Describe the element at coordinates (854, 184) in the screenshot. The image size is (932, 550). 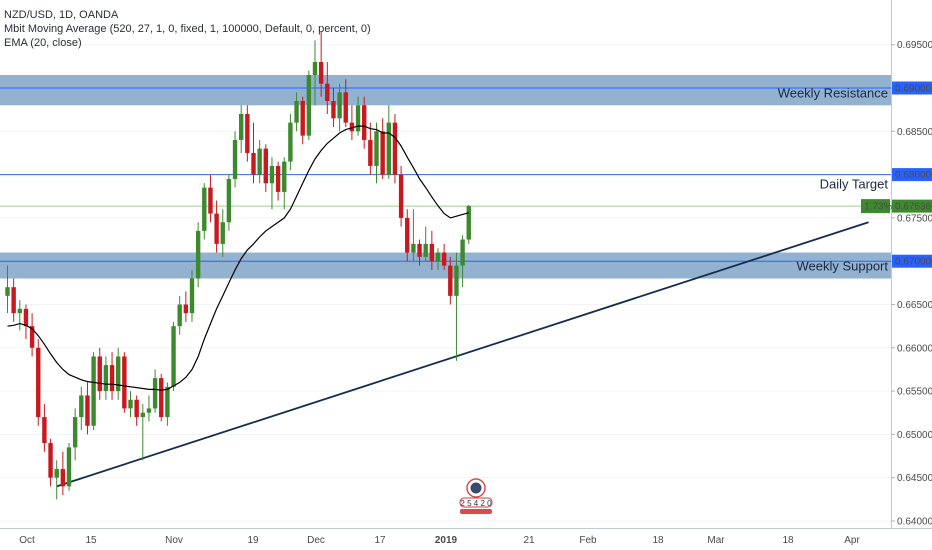
I see `daily-target-label: Daily Target` at that location.